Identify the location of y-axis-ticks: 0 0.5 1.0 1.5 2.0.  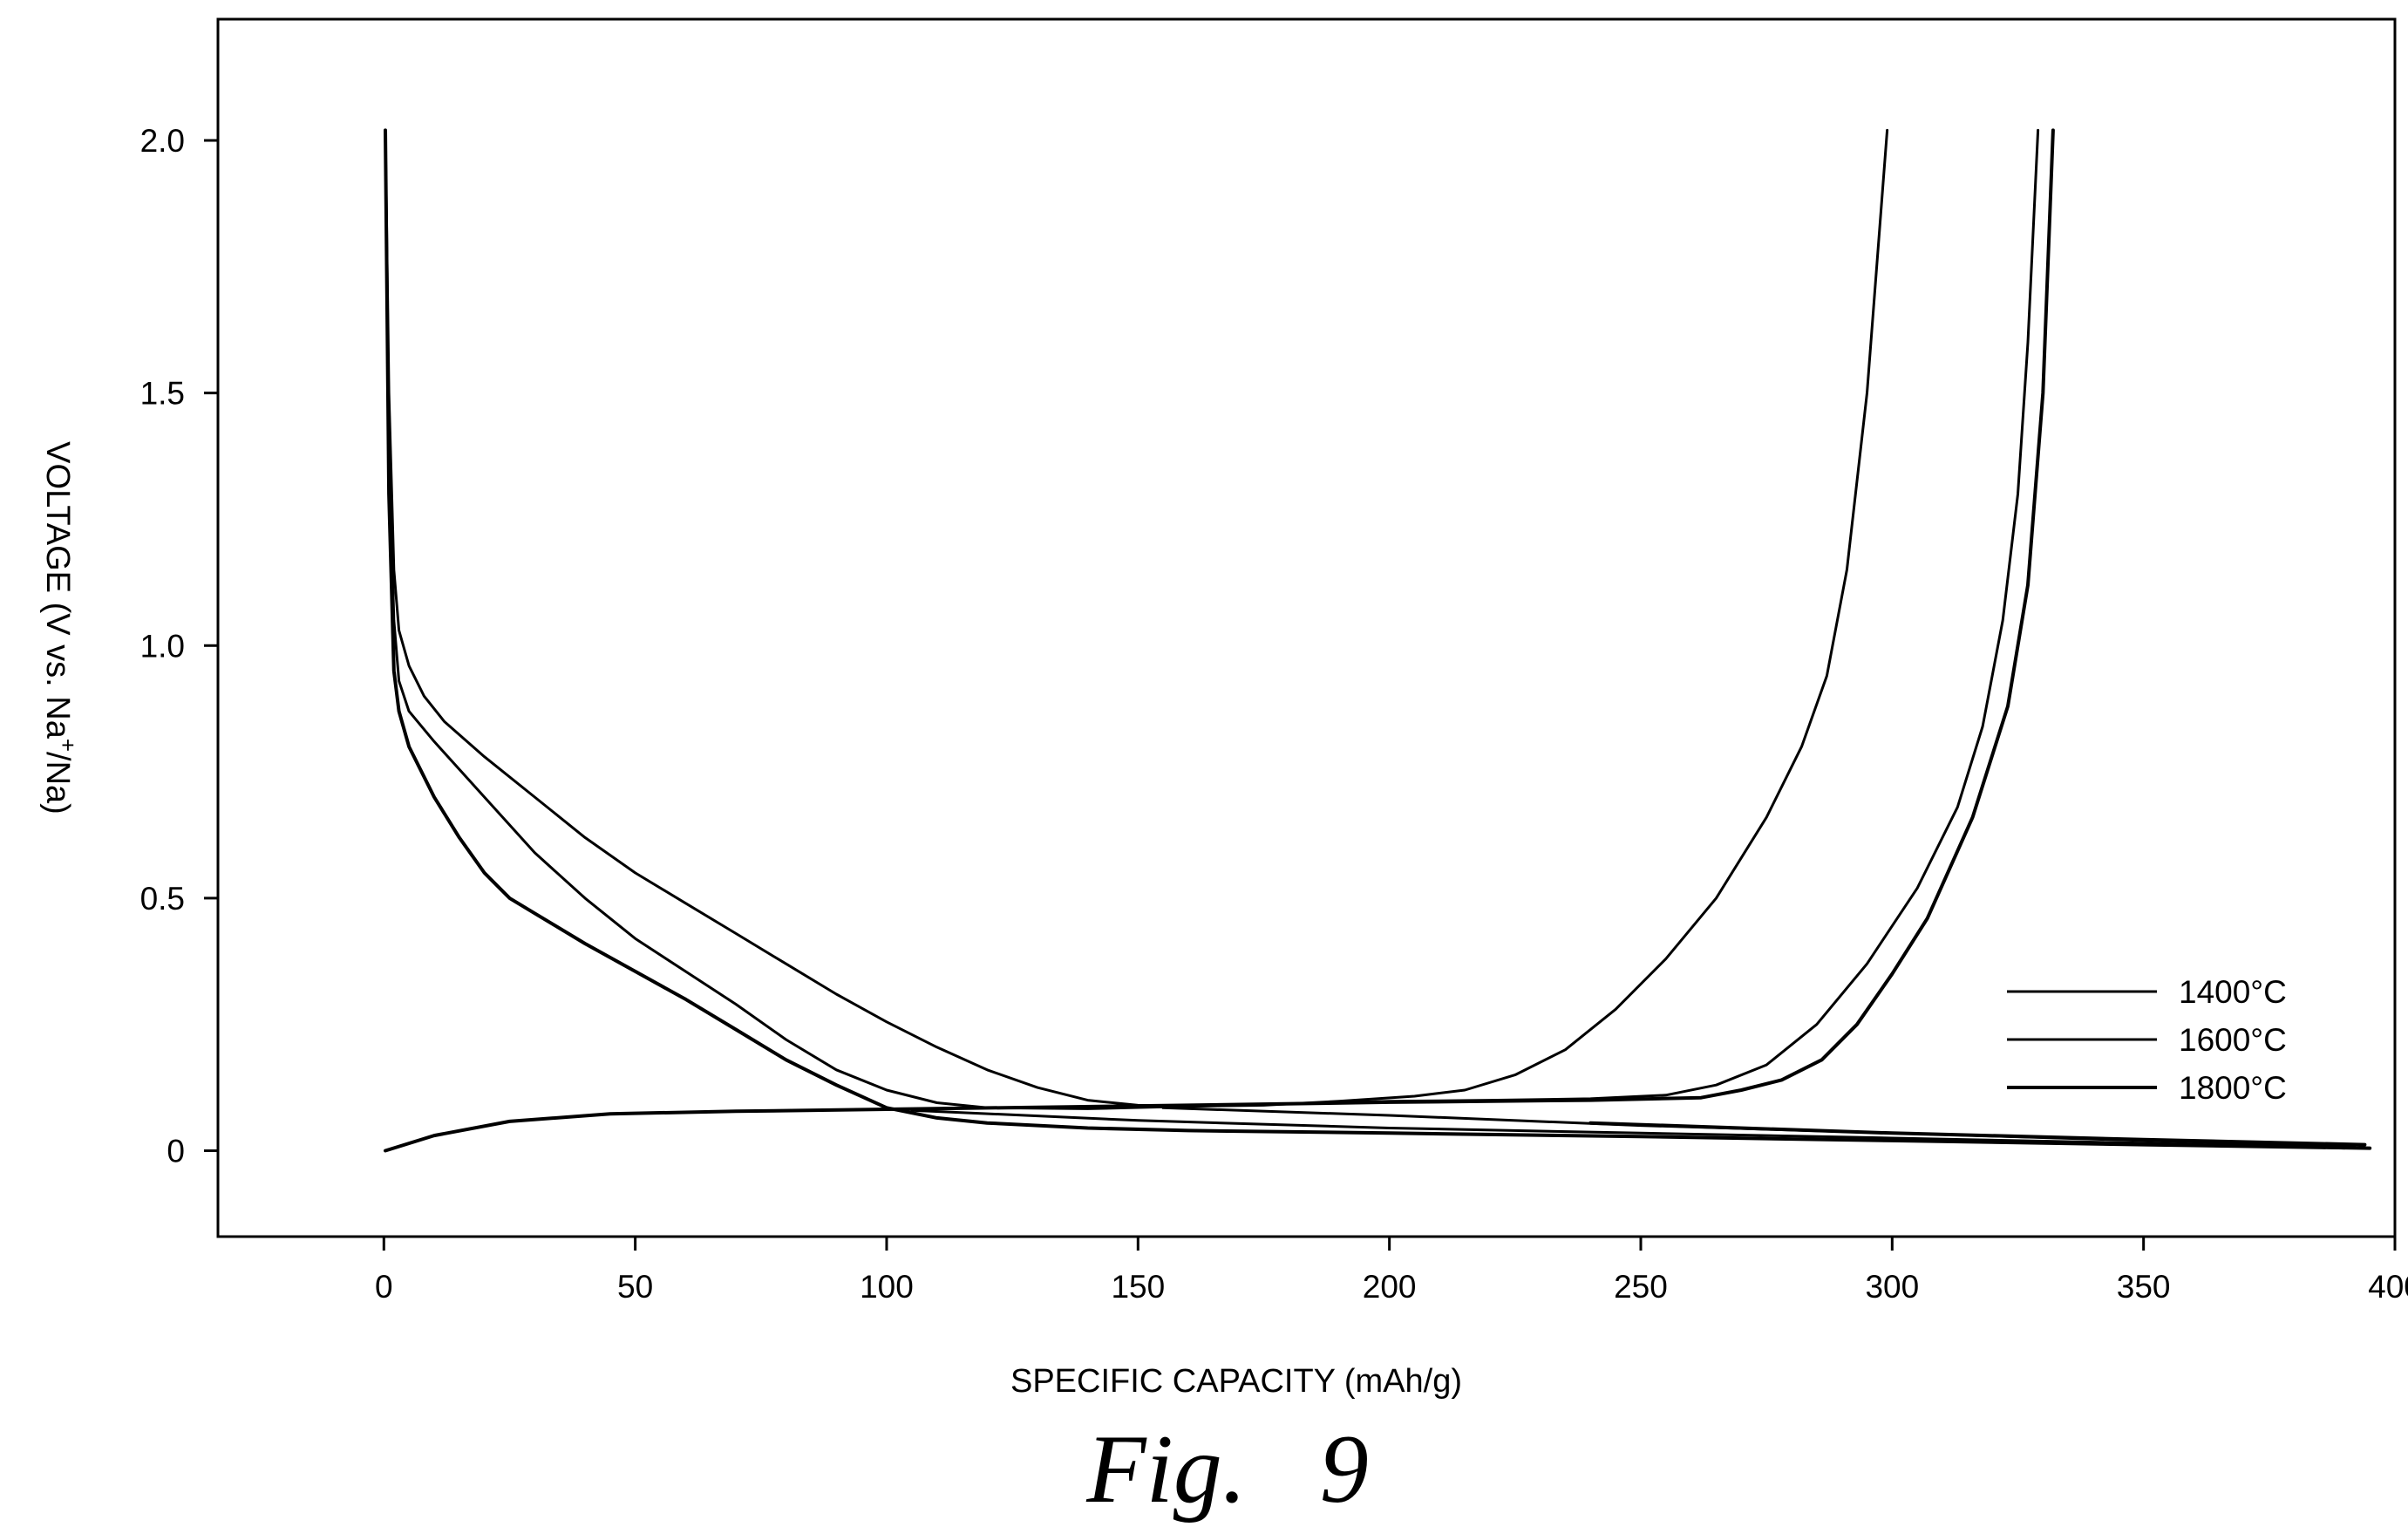
(179, 646).